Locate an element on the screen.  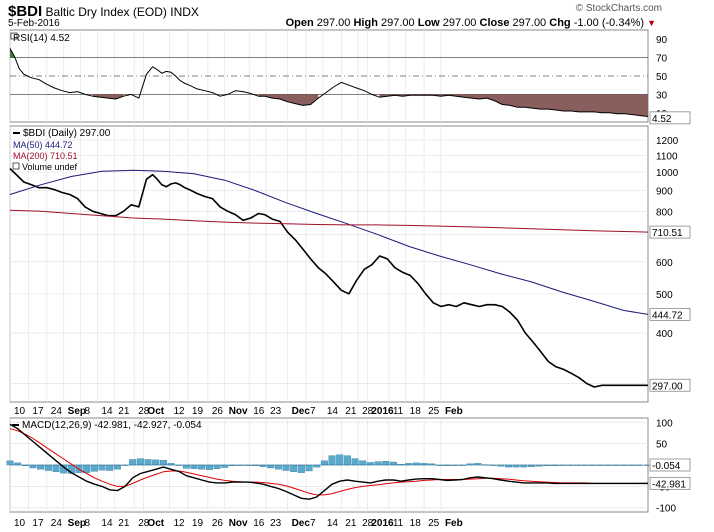
x-tick-label-bottom: 28 is located at coordinates (368, 523).